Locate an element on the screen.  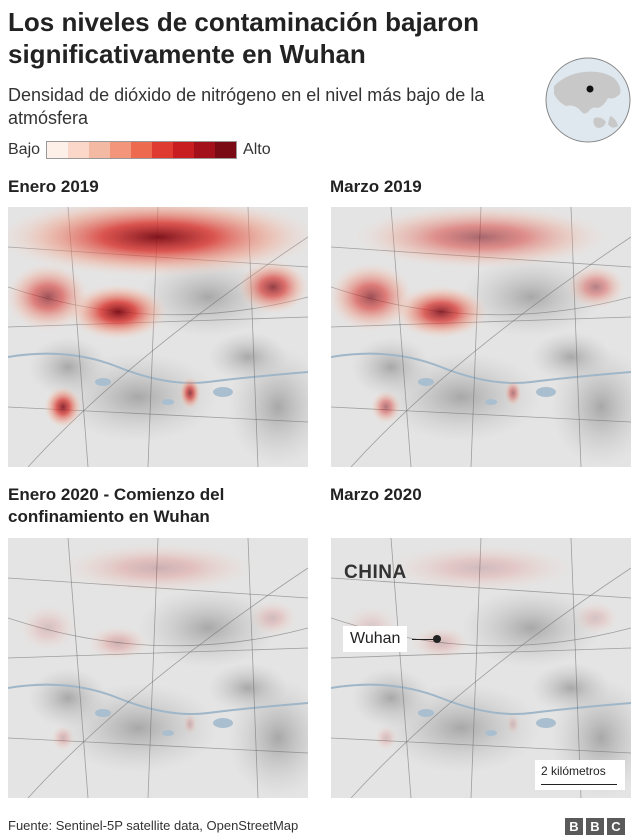
panel-title-jan-2019: Enero 2019 is located at coordinates (53, 186).